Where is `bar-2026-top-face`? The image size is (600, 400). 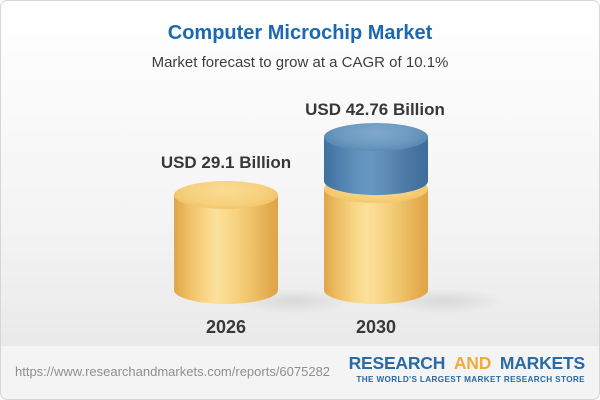
bar-2026-top-face is located at coordinates (226, 195).